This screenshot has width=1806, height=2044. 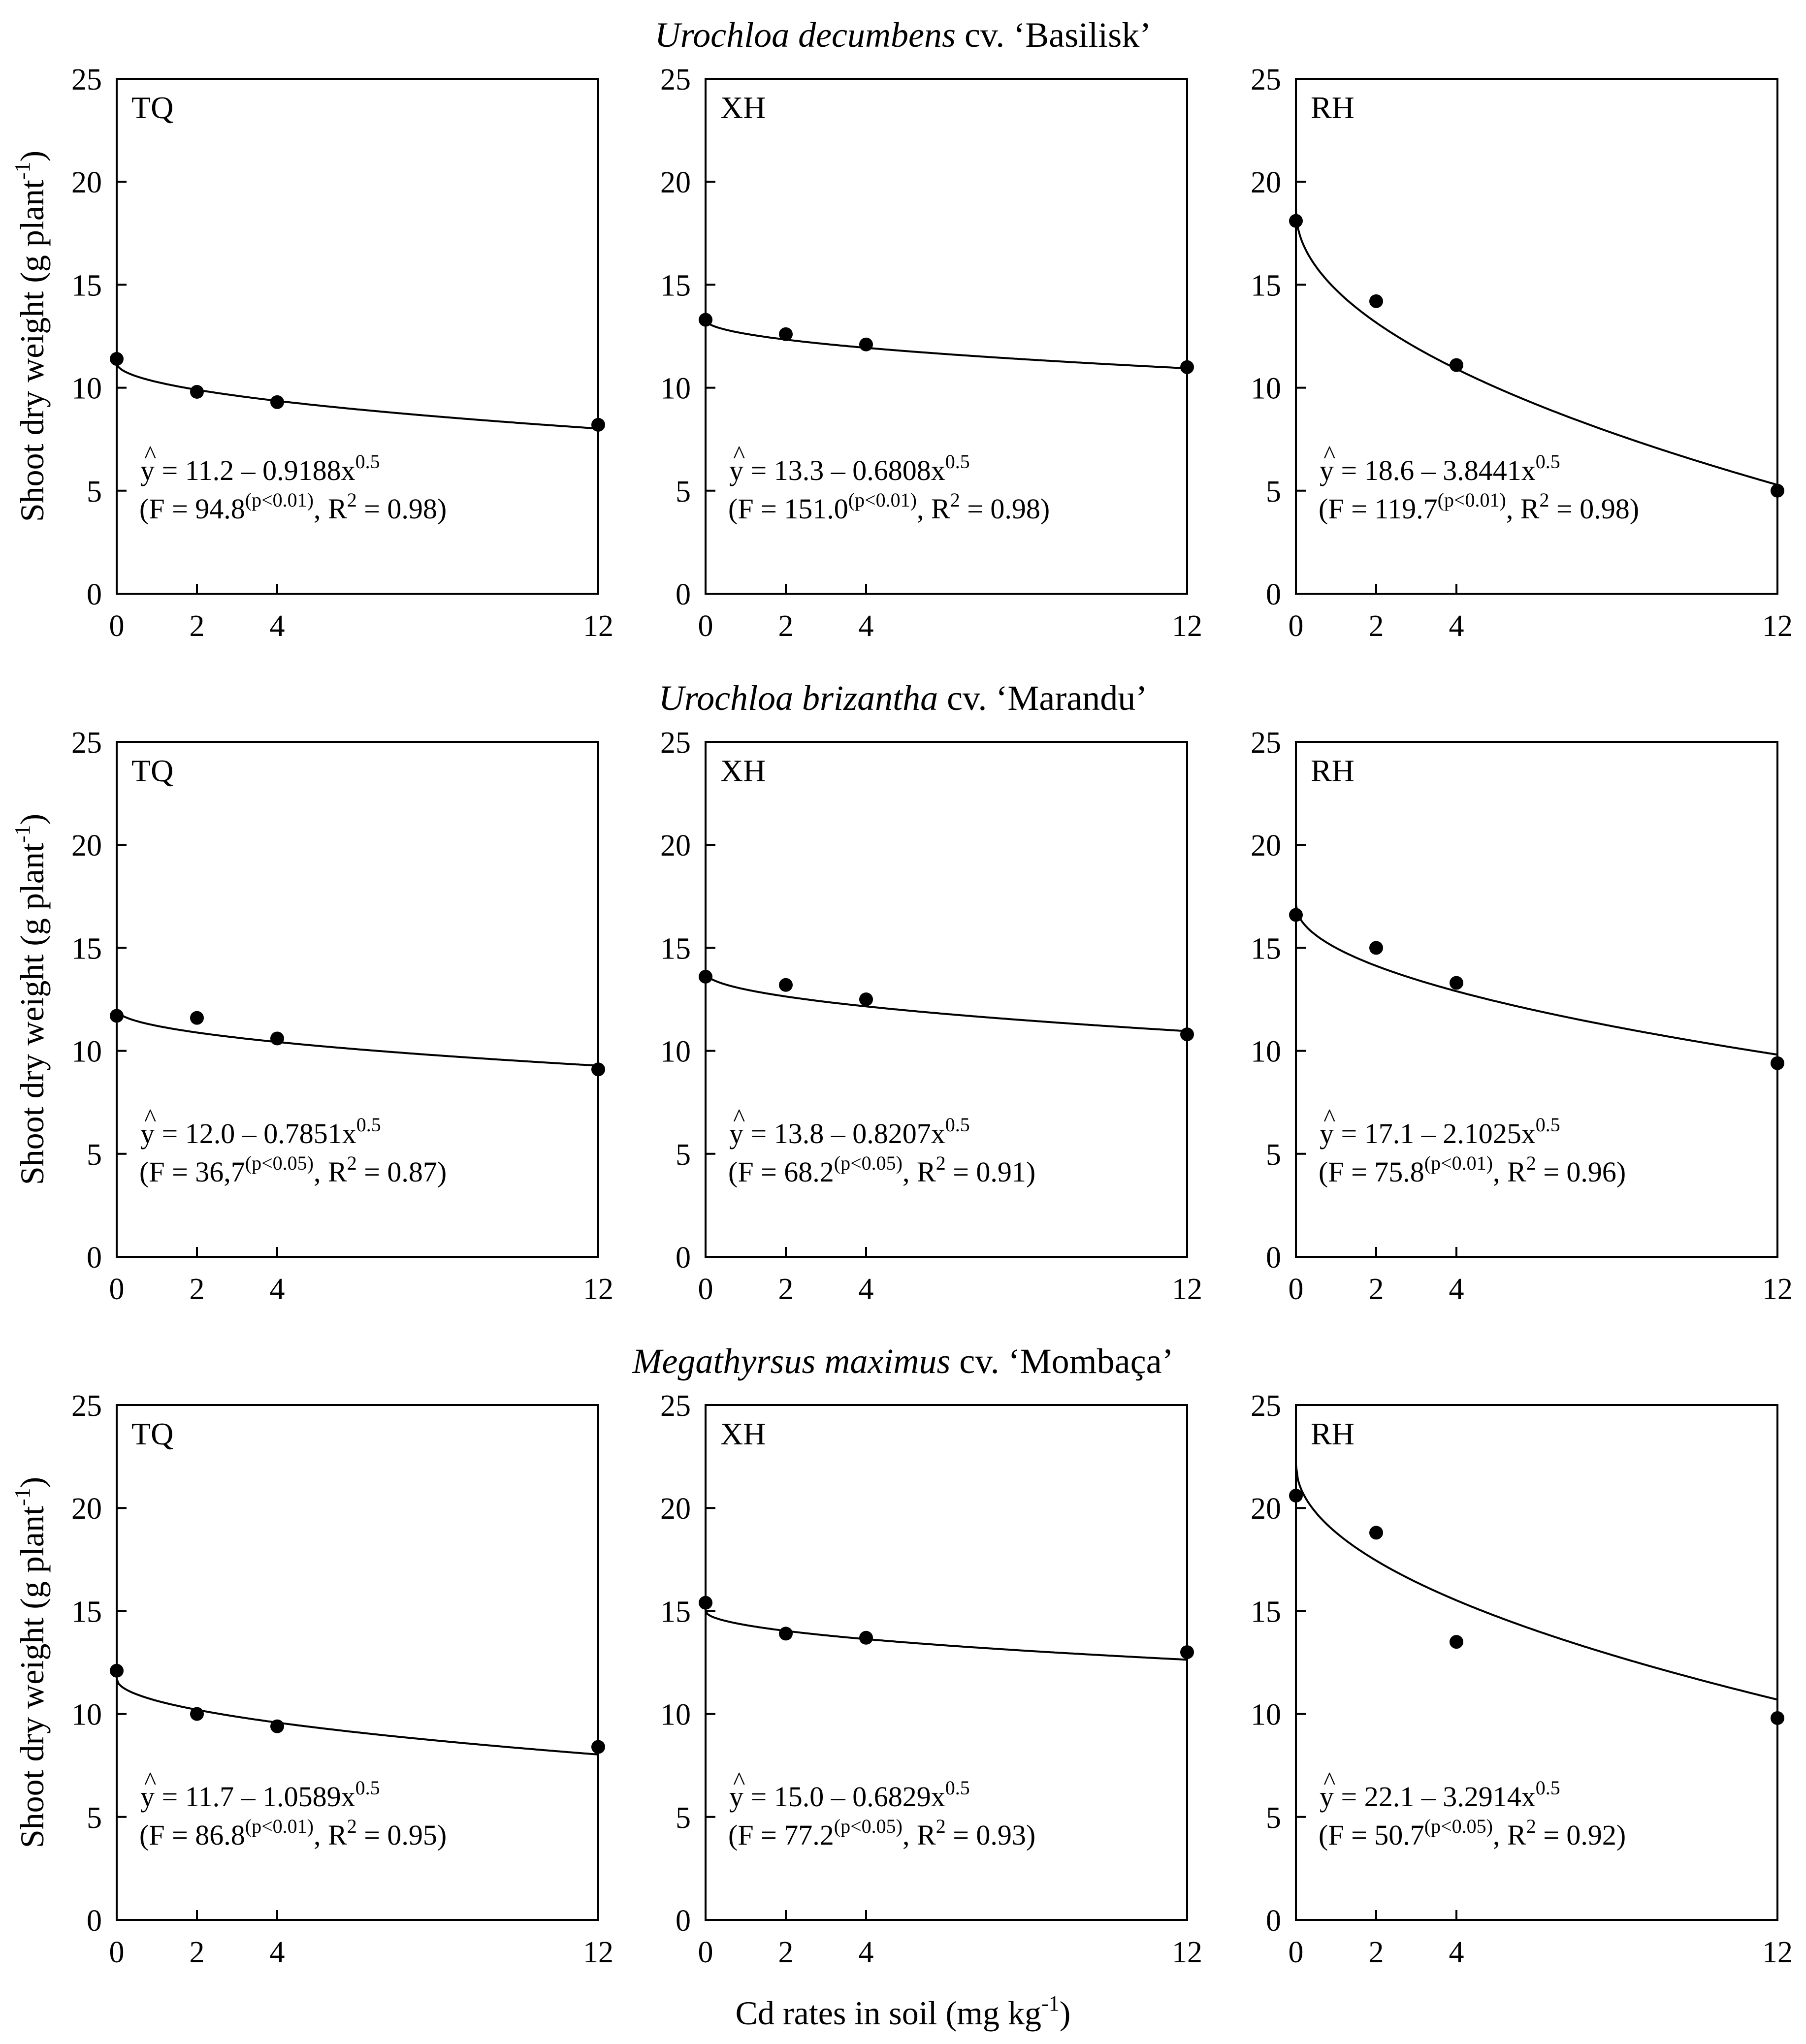 I want to click on eq-minus: –, so click(x=1428, y=1134).